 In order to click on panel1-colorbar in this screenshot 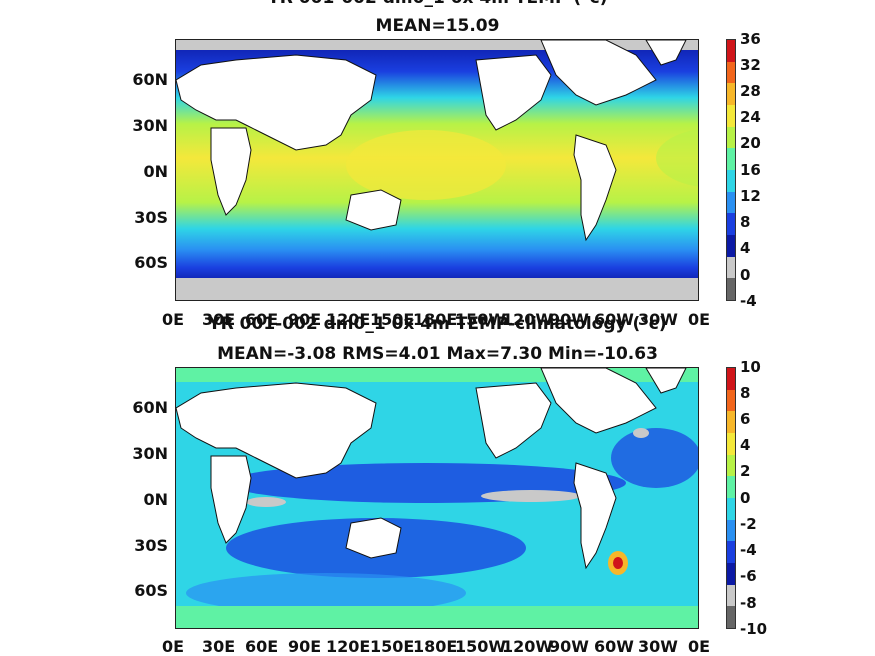, I will do `click(731, 170)`.